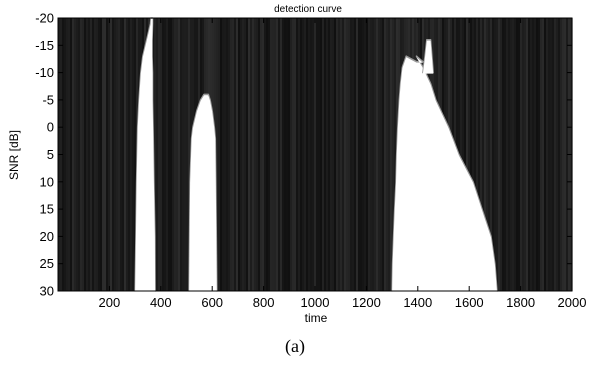 The height and width of the screenshot is (373, 590). What do you see at coordinates (50, 127) in the screenshot?
I see `y-tick-label: 0` at bounding box center [50, 127].